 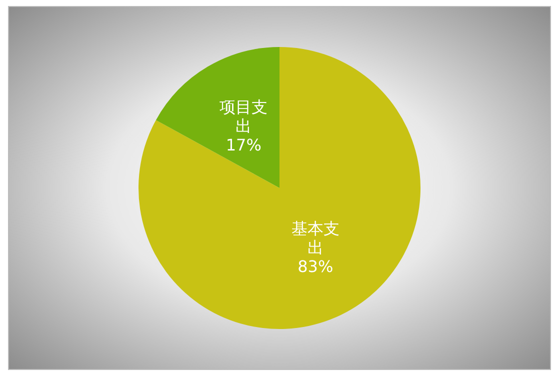 I want to click on slice-label: 项目支出, so click(x=244, y=116).